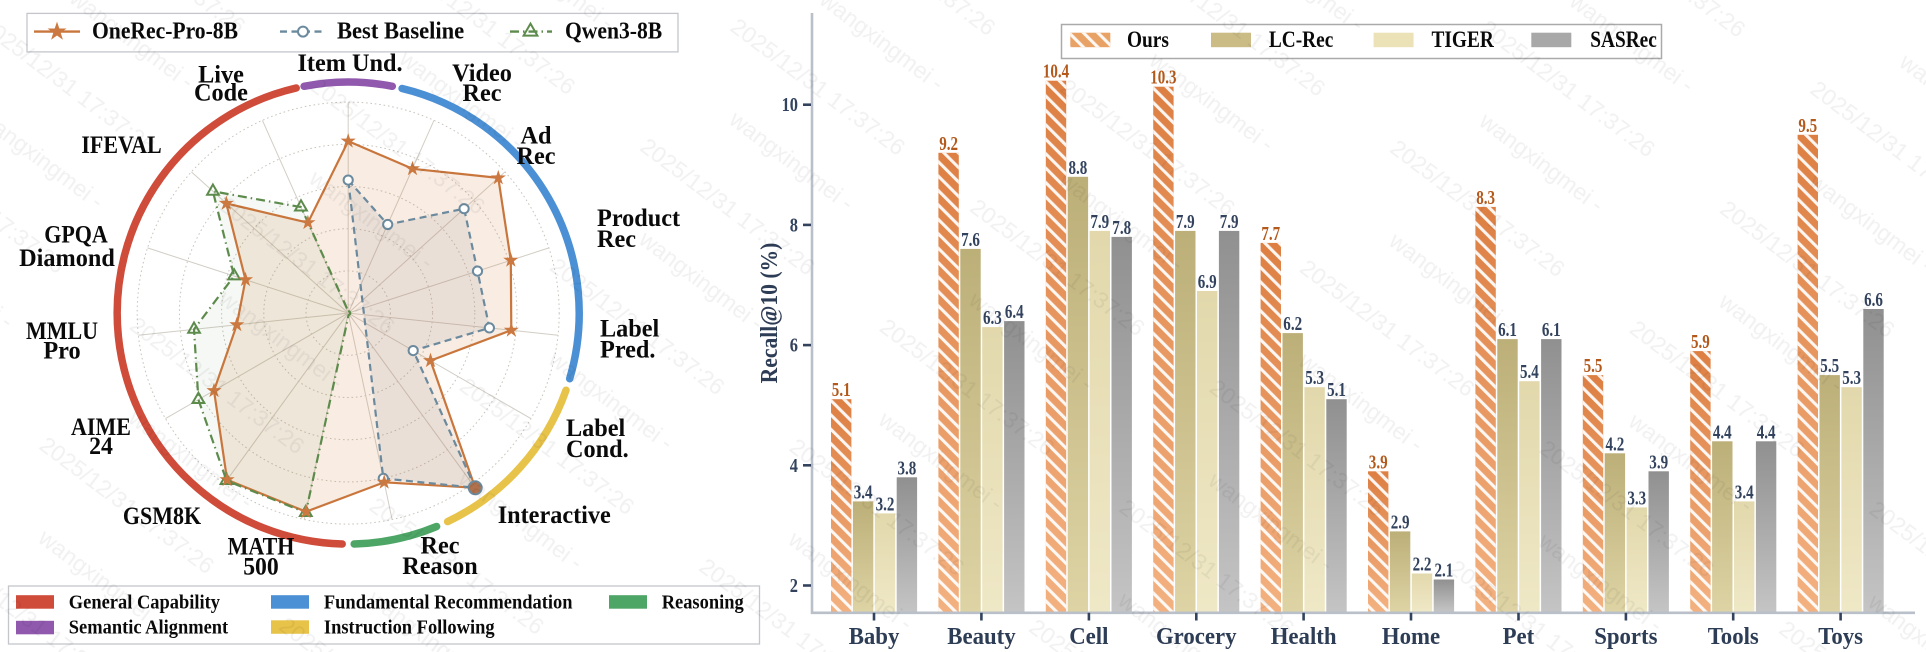 This screenshot has width=1926, height=652. I want to click on svg-text: 2.2, so click(1422, 564).